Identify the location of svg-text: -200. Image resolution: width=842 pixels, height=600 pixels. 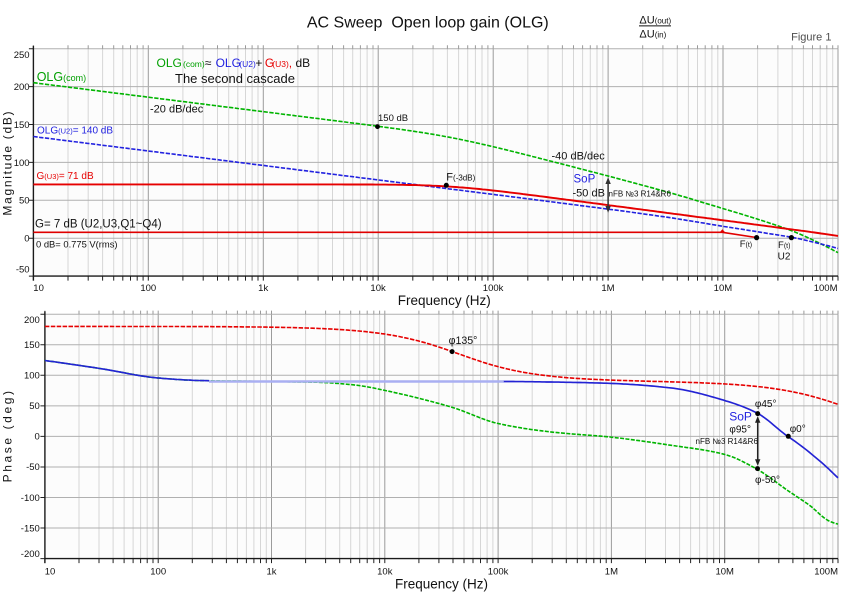
(30, 554).